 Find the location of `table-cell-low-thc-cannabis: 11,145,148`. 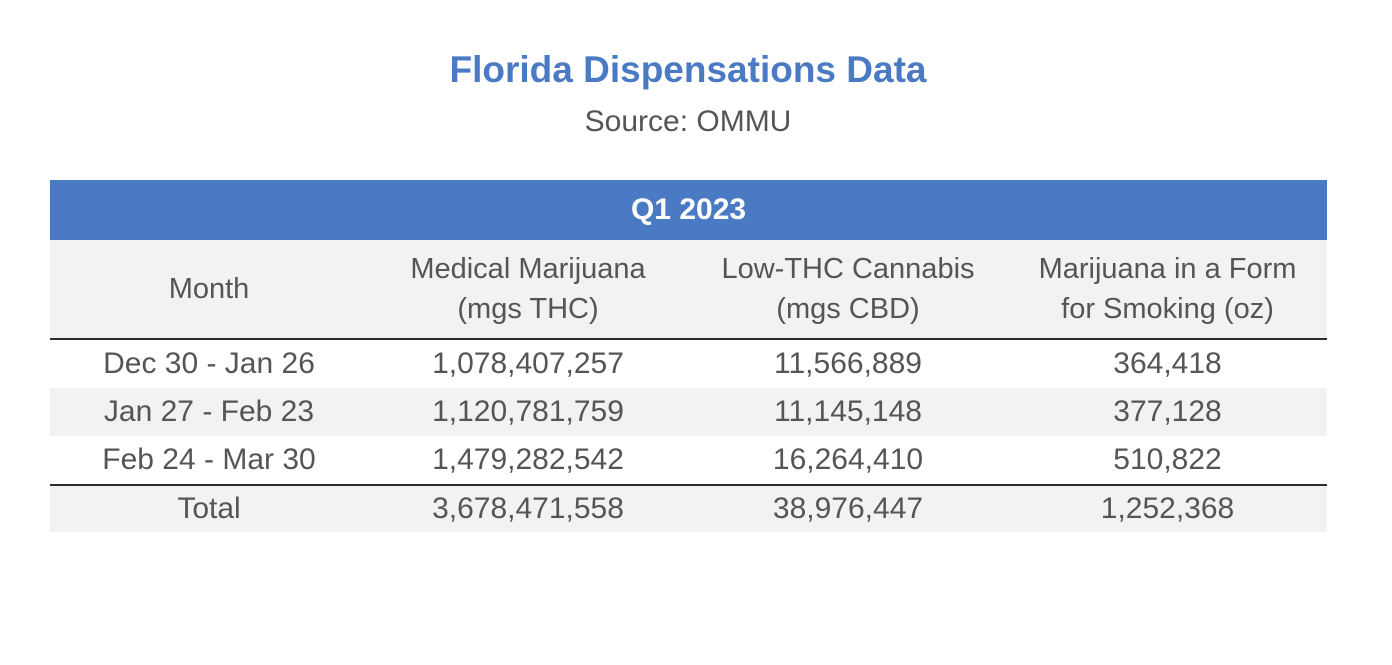

table-cell-low-thc-cannabis: 11,145,148 is located at coordinates (848, 412).